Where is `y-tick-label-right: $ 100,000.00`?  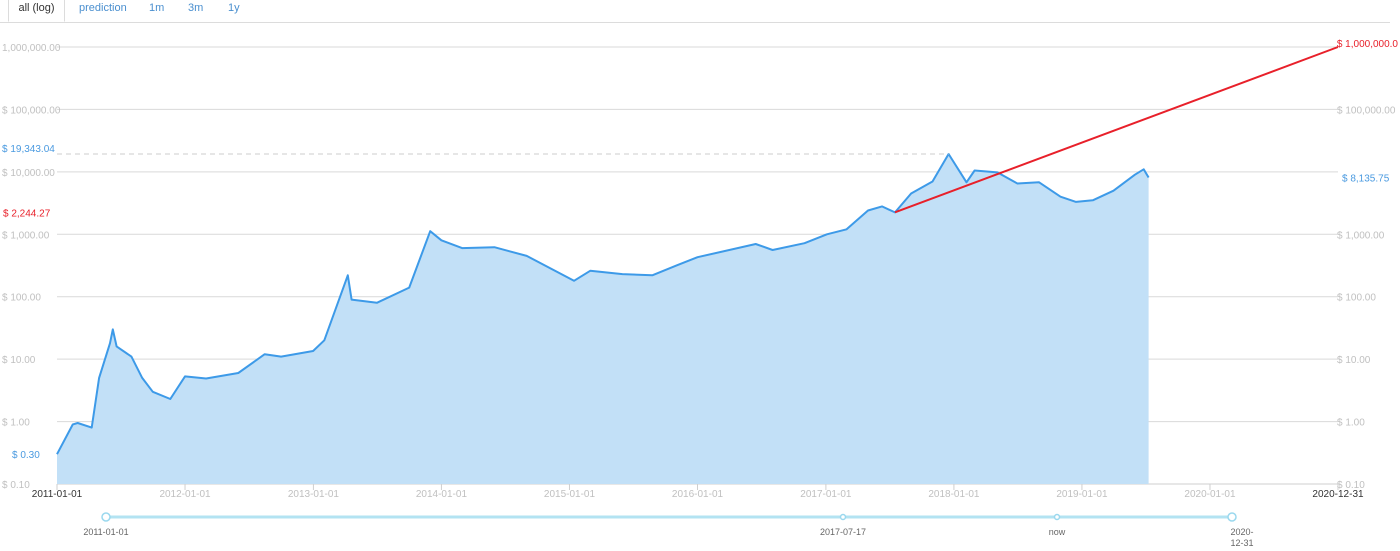 y-tick-label-right: $ 100,000.00 is located at coordinates (1366, 110).